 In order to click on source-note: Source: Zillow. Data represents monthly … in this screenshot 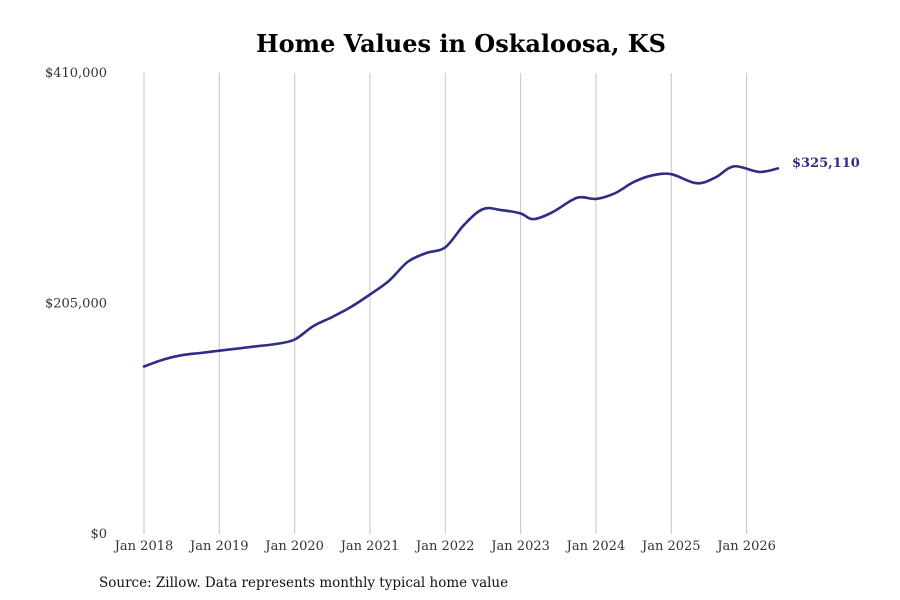, I will do `click(303, 583)`.